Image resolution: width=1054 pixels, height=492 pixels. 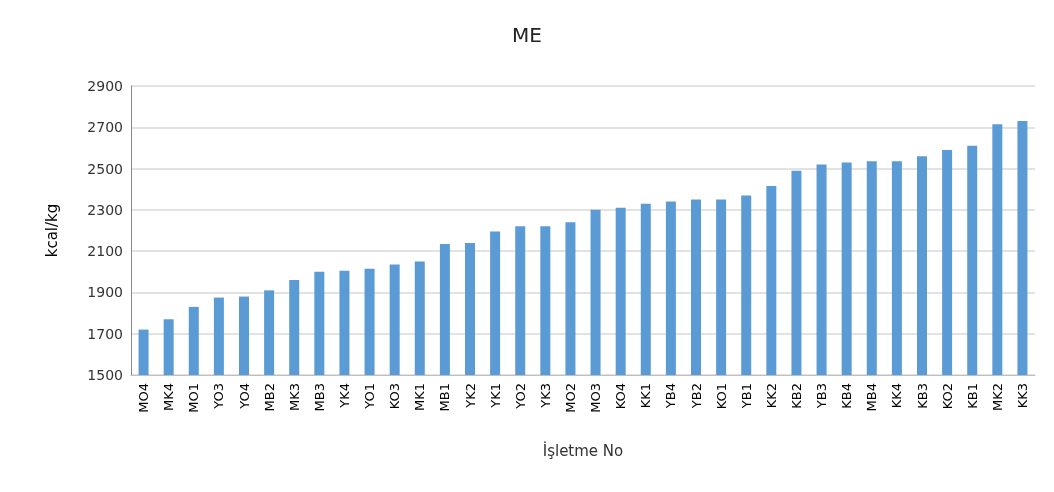 I want to click on x-tick-label: YB4, so click(x=671, y=396).